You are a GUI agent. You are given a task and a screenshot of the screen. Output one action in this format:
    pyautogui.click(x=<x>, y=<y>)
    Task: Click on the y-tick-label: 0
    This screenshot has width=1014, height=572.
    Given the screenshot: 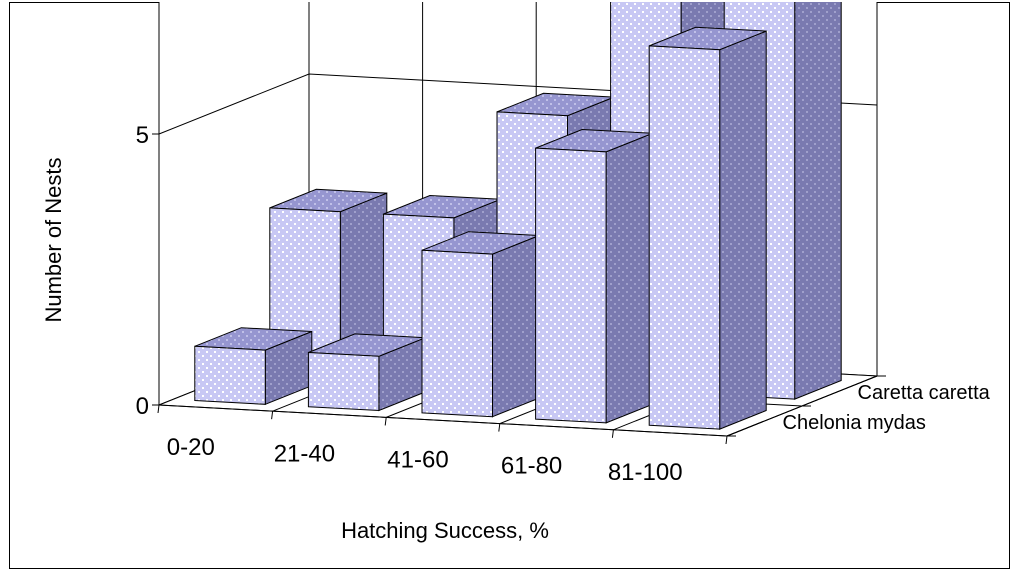 What is the action you would take?
    pyautogui.click(x=142, y=406)
    